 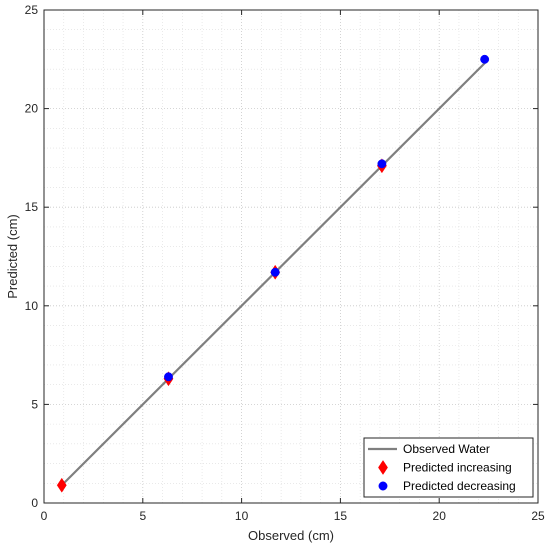 I want to click on x-tick-label: 0, so click(x=44, y=516).